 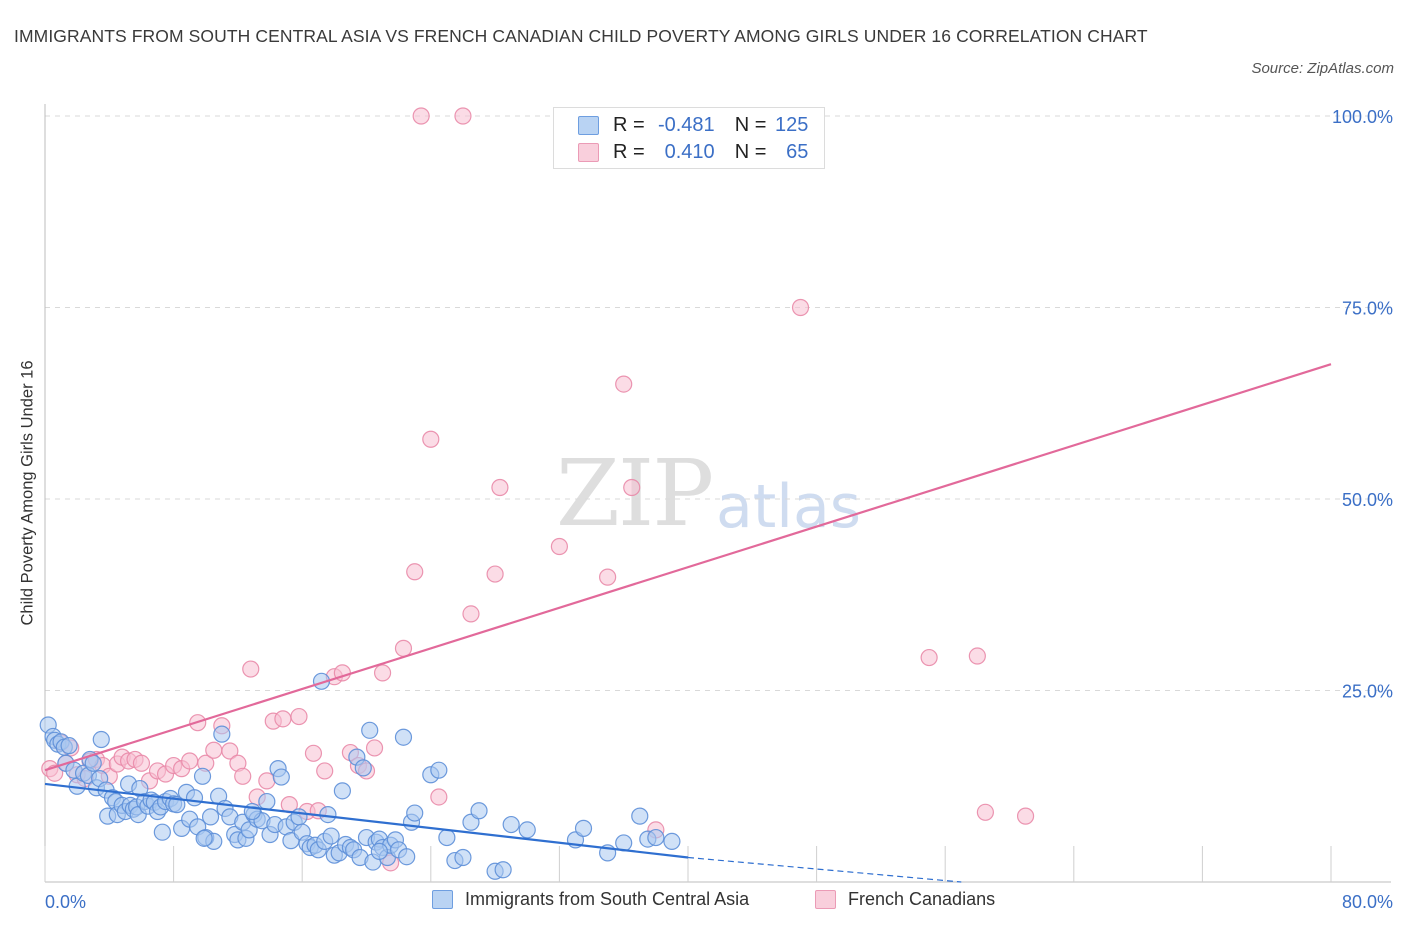 I want to click on legend-r-value: -0.481, so click(x=686, y=124).